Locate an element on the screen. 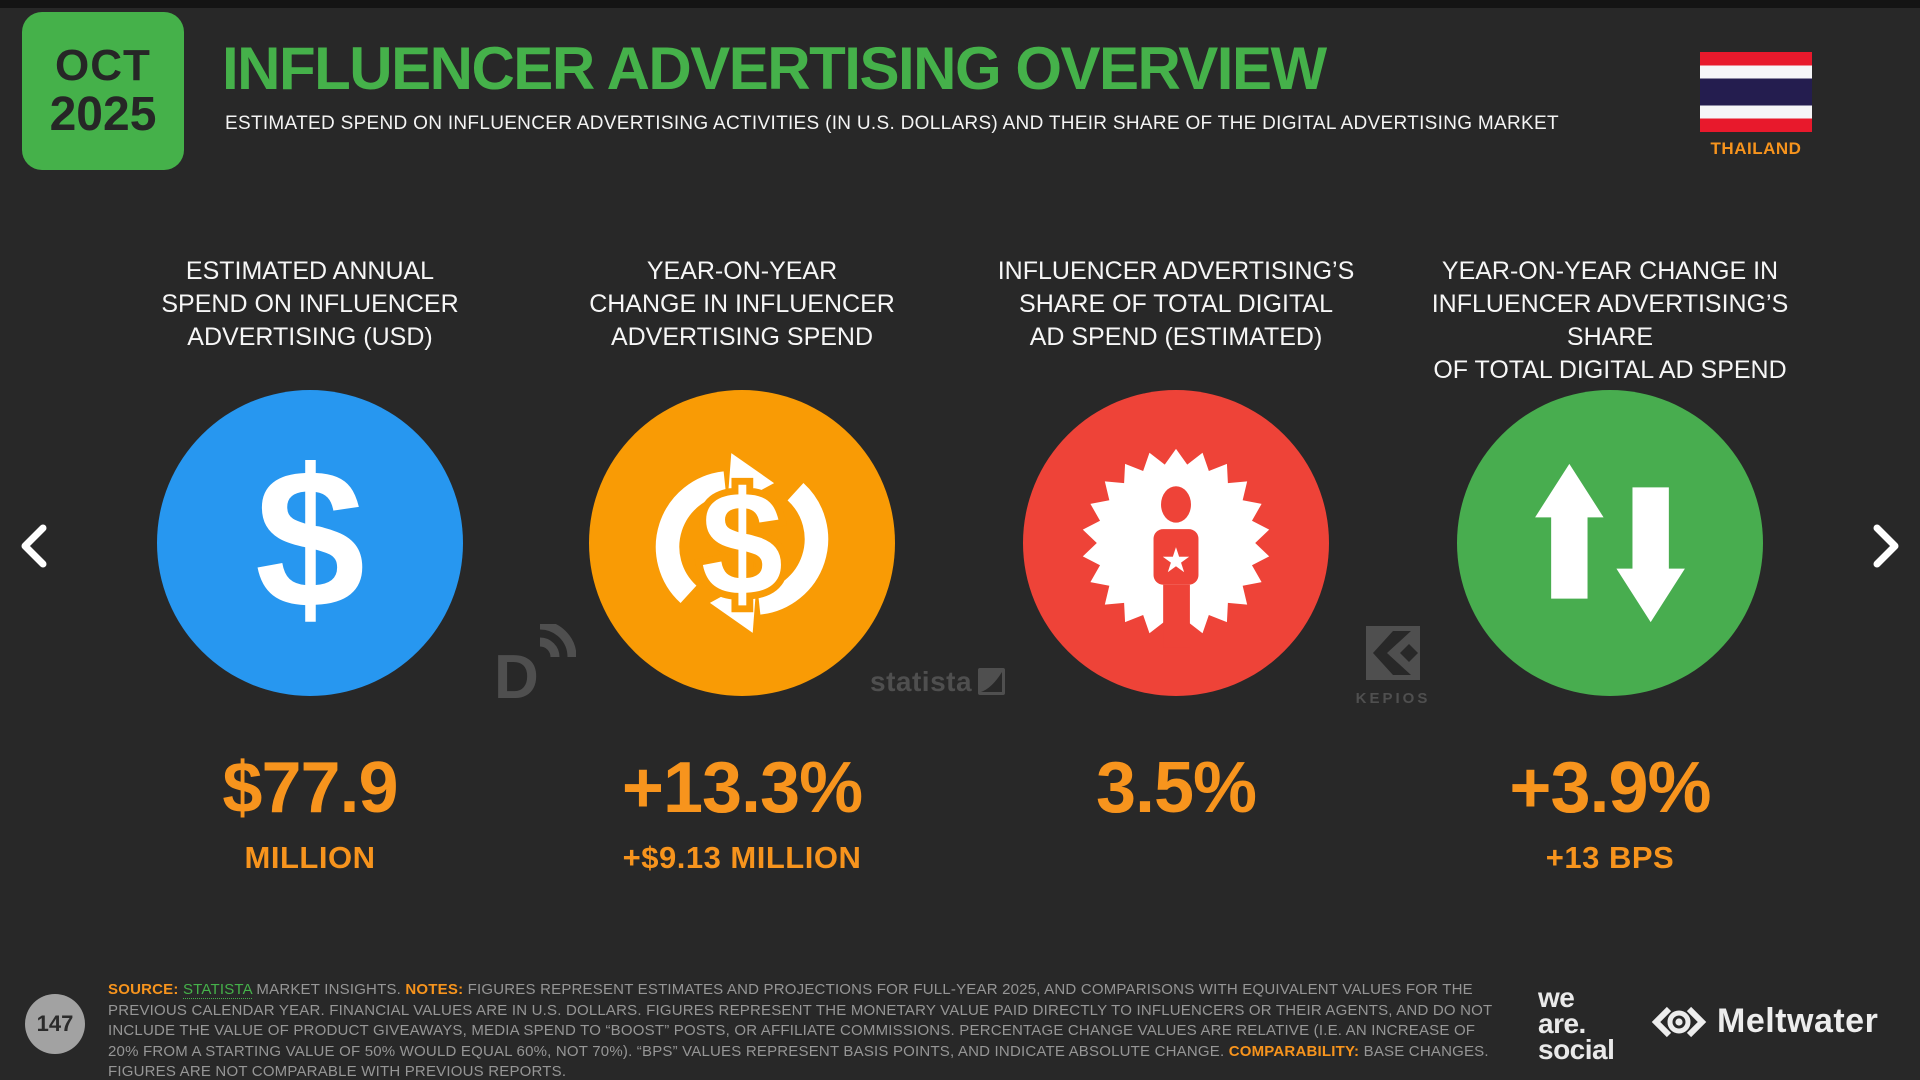 The height and width of the screenshot is (1080, 1920). stat-value: +13.3% is located at coordinates (742, 788).